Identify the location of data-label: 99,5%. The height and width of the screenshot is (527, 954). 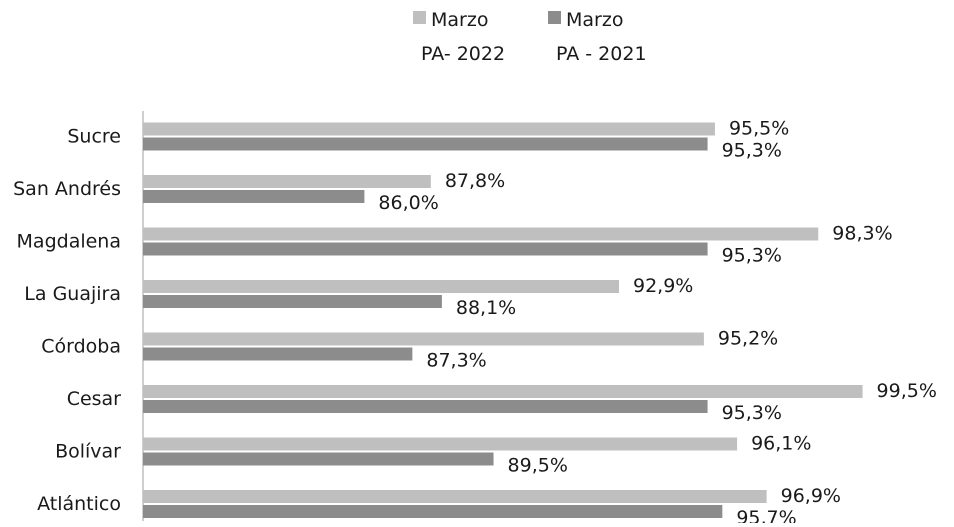
(907, 391).